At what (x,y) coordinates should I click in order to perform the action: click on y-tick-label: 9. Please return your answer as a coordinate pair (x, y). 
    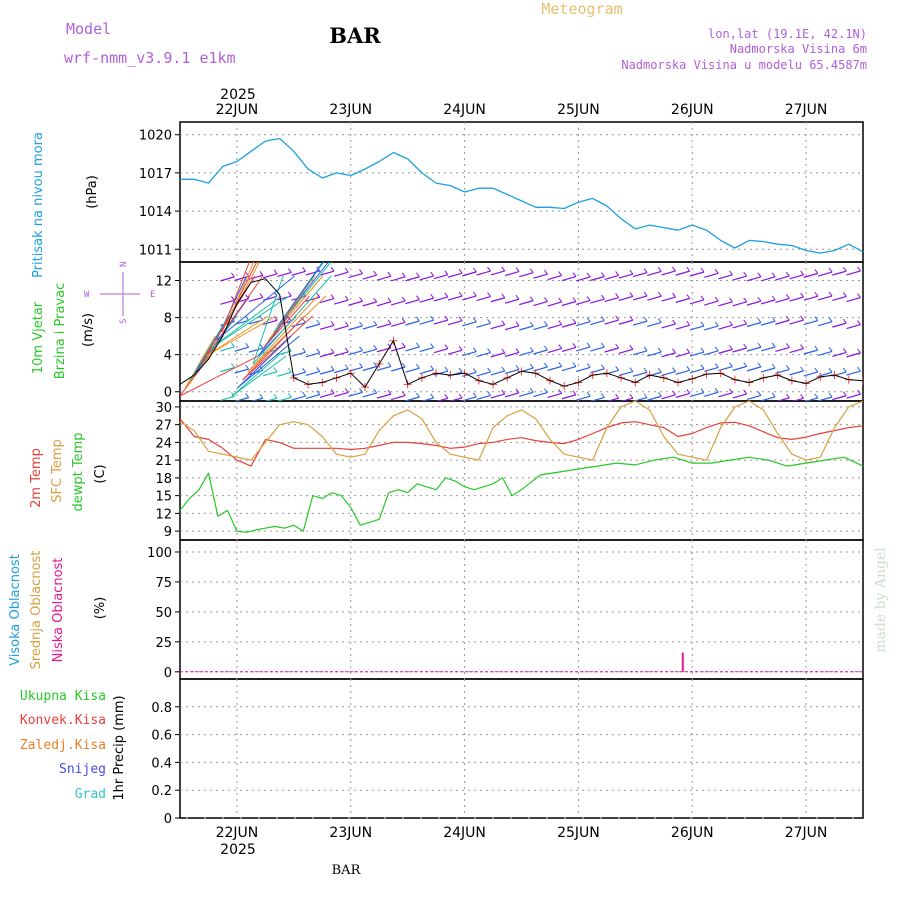
    Looking at the image, I should click on (168, 532).